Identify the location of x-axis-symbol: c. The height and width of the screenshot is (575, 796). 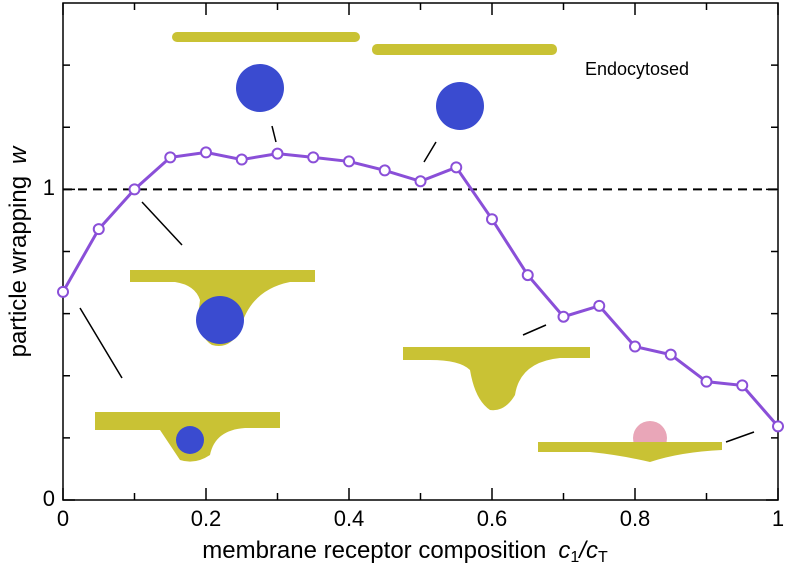
(564, 550).